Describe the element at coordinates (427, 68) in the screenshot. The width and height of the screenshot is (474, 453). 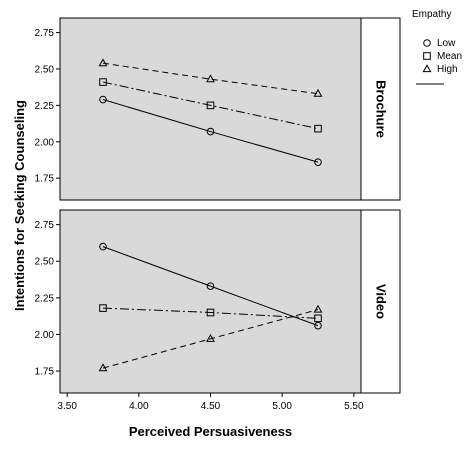
I see `legend-triangle-marker` at that location.